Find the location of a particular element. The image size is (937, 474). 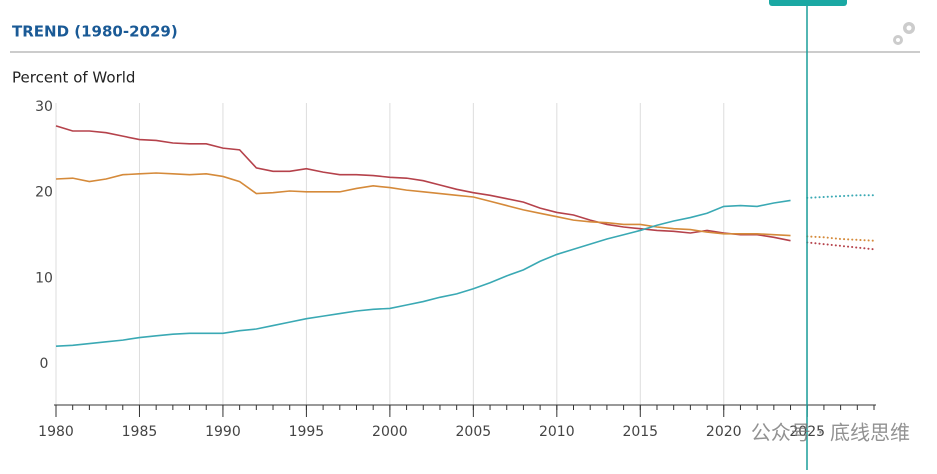

settings-icon is located at coordinates (904, 33).